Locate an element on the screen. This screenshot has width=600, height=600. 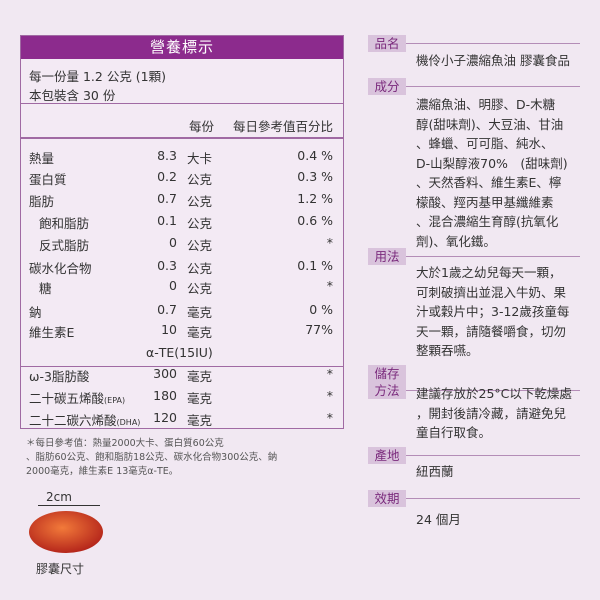
section-label: 產地 is located at coordinates (387, 455).